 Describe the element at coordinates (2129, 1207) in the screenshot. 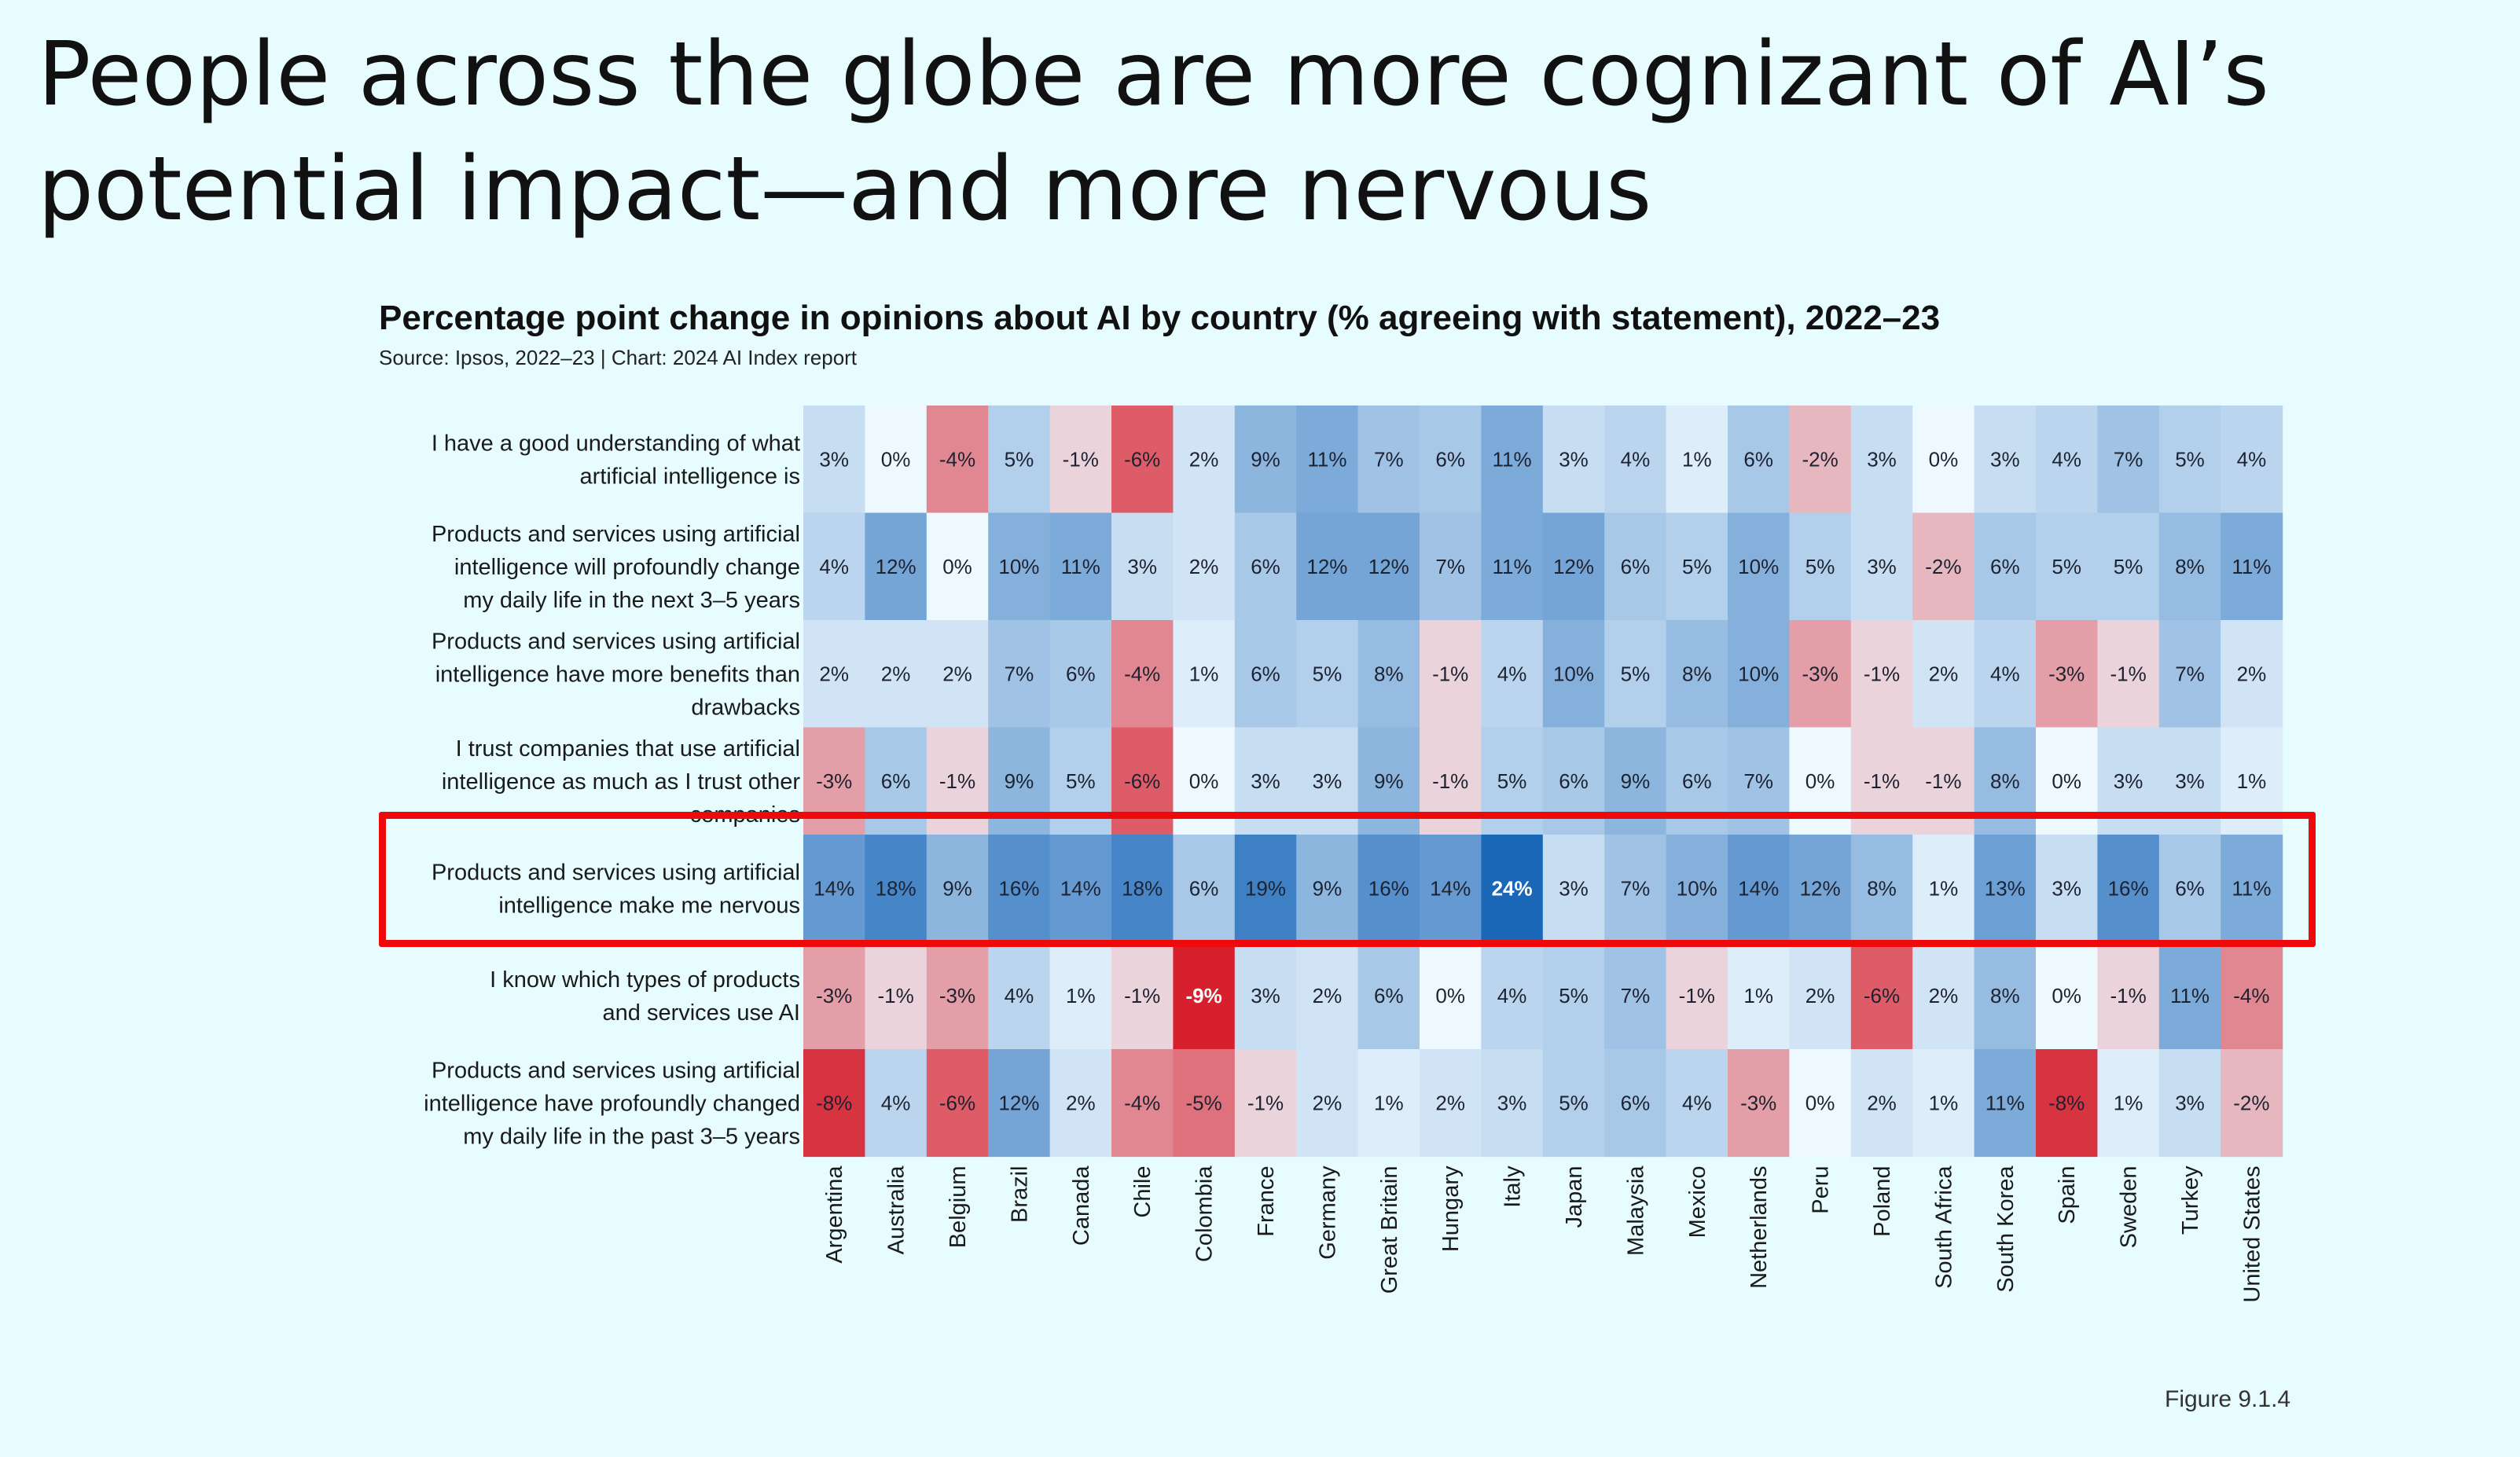

I see `column-label: Sweden` at that location.